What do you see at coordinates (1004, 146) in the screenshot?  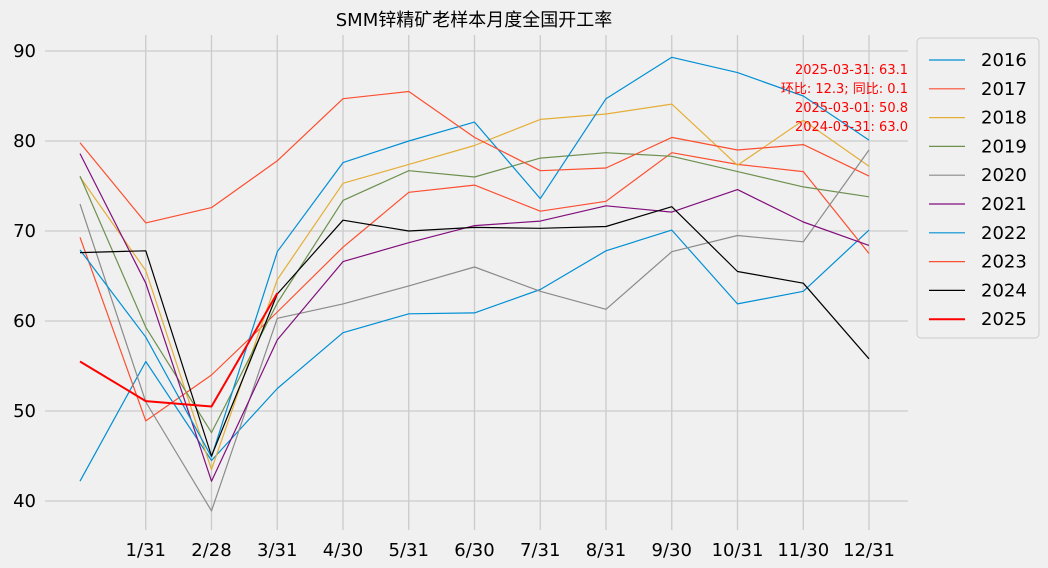 I see `legend-label: 2019` at bounding box center [1004, 146].